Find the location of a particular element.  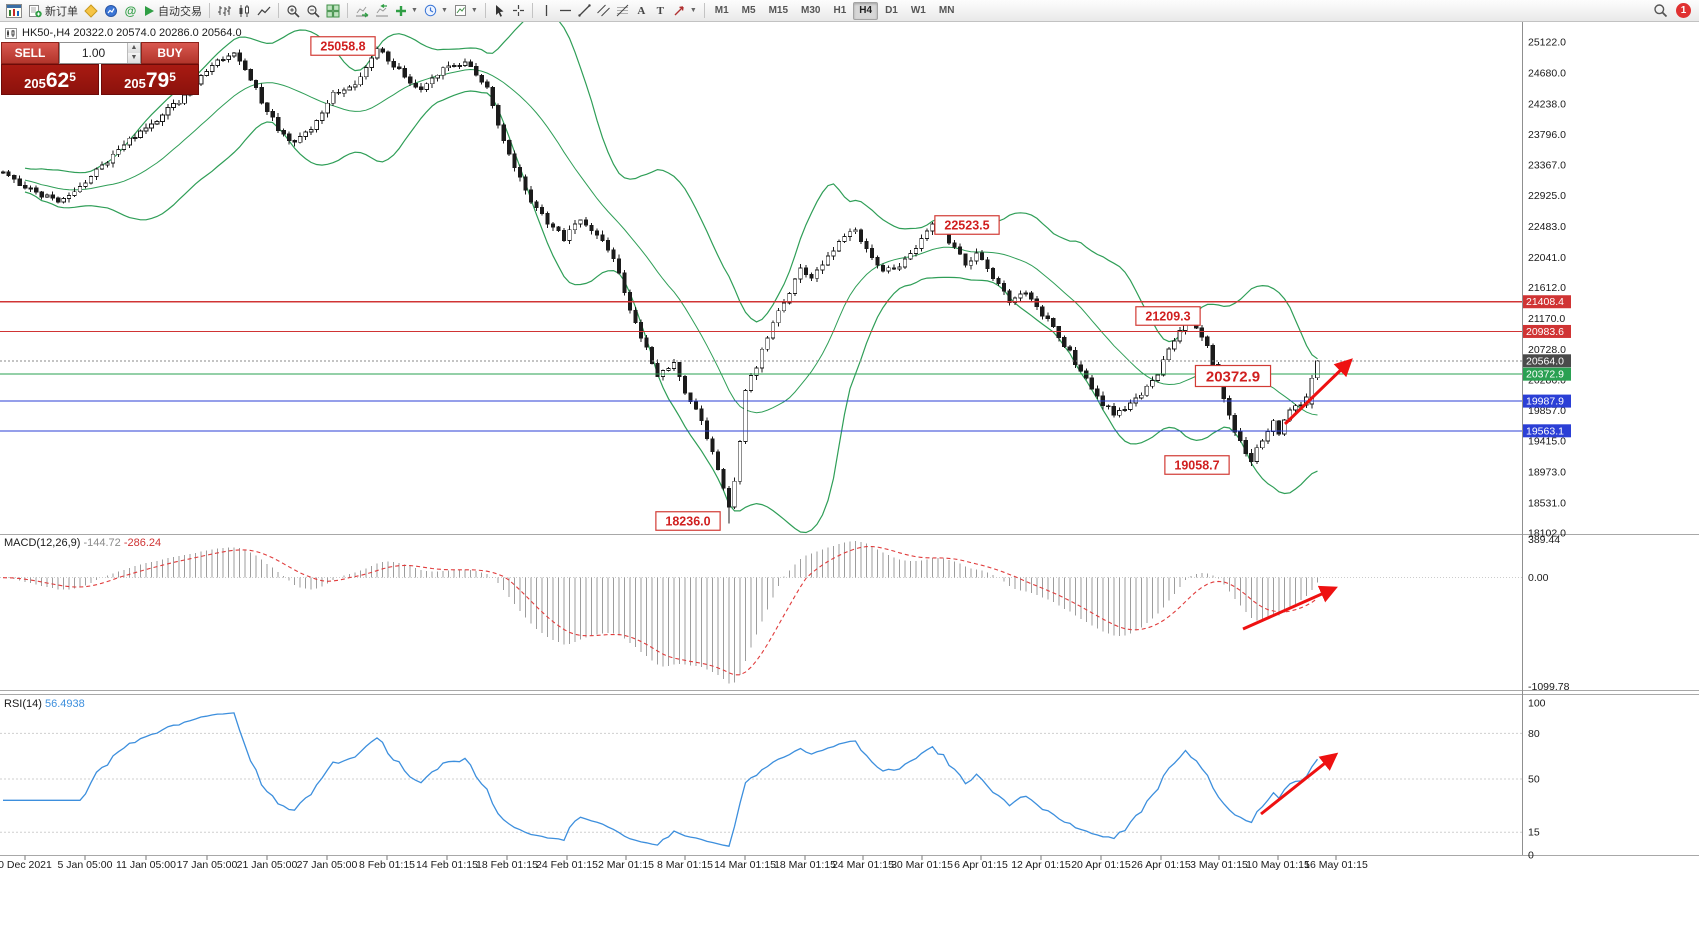

trend-arrow-macd is located at coordinates (1290, 608).